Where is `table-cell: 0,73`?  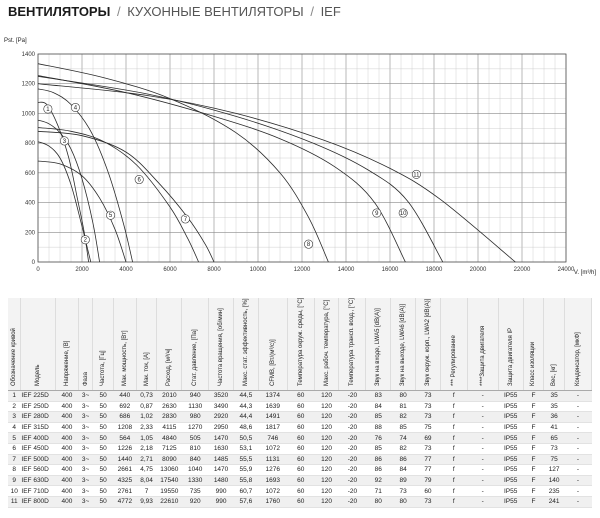
table-cell: 0,73 is located at coordinates (146, 396).